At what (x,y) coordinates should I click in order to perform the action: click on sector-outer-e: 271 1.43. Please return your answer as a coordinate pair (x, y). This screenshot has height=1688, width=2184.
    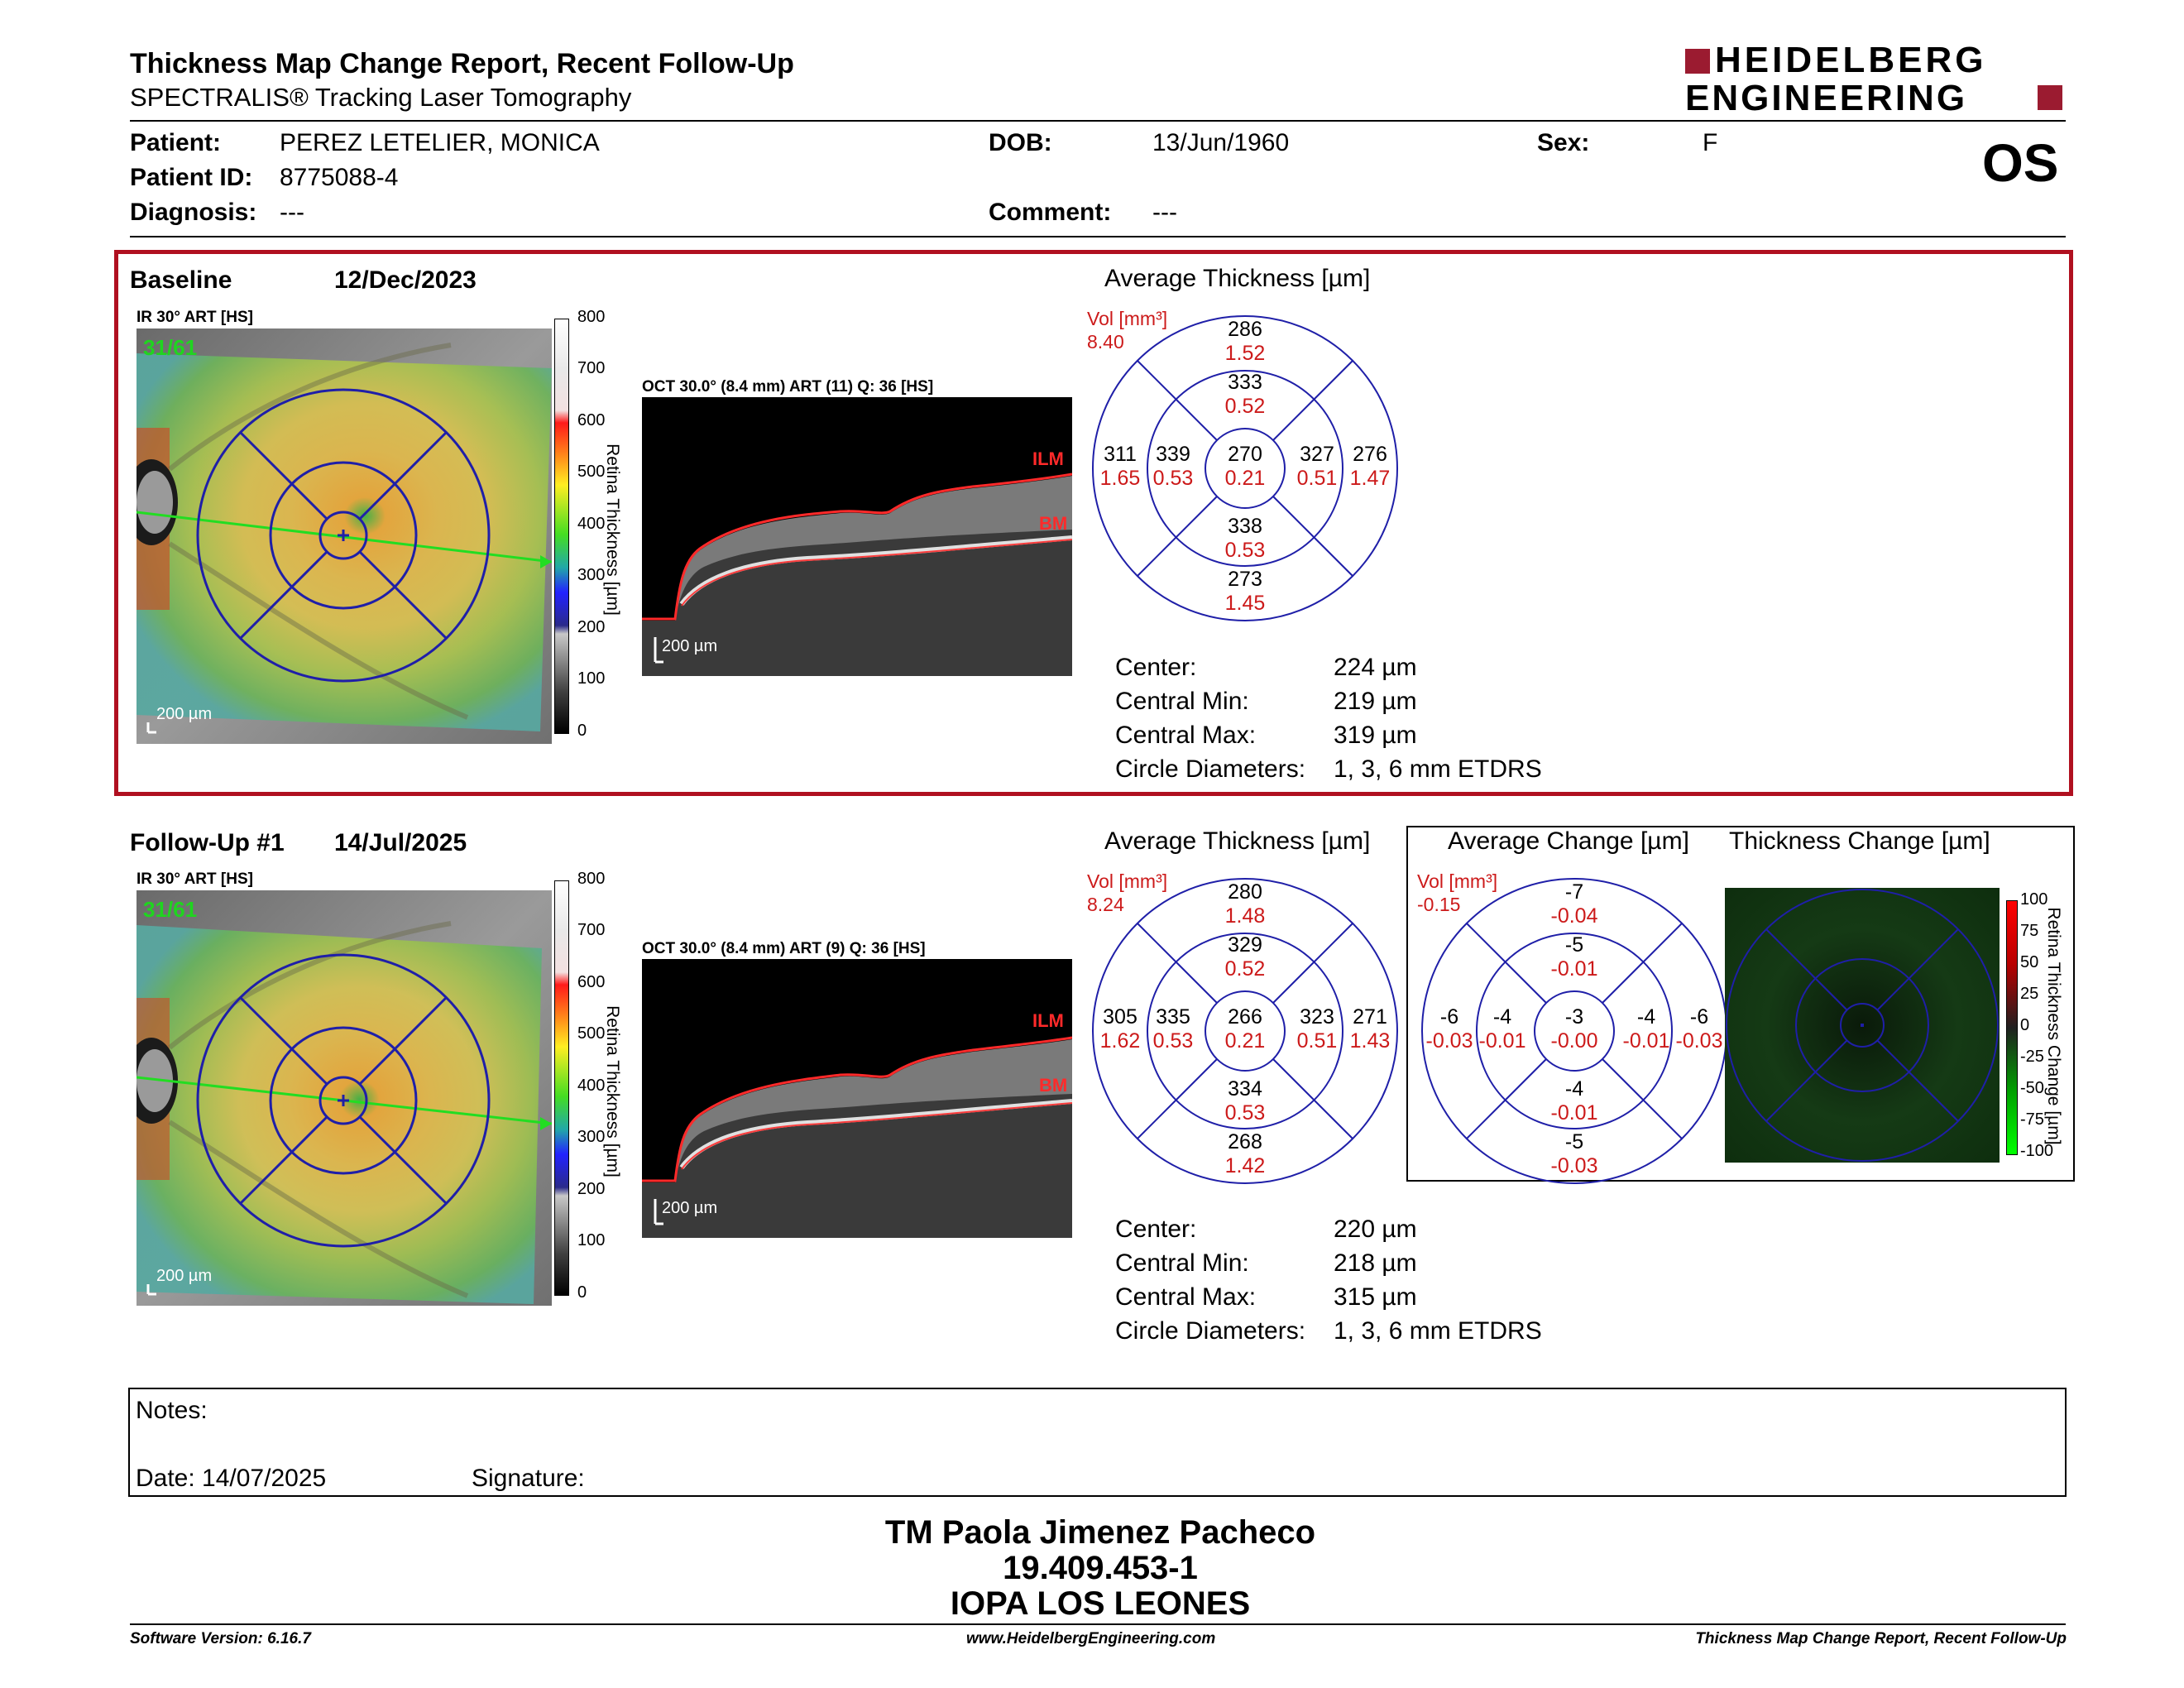
    Looking at the image, I should click on (1370, 1029).